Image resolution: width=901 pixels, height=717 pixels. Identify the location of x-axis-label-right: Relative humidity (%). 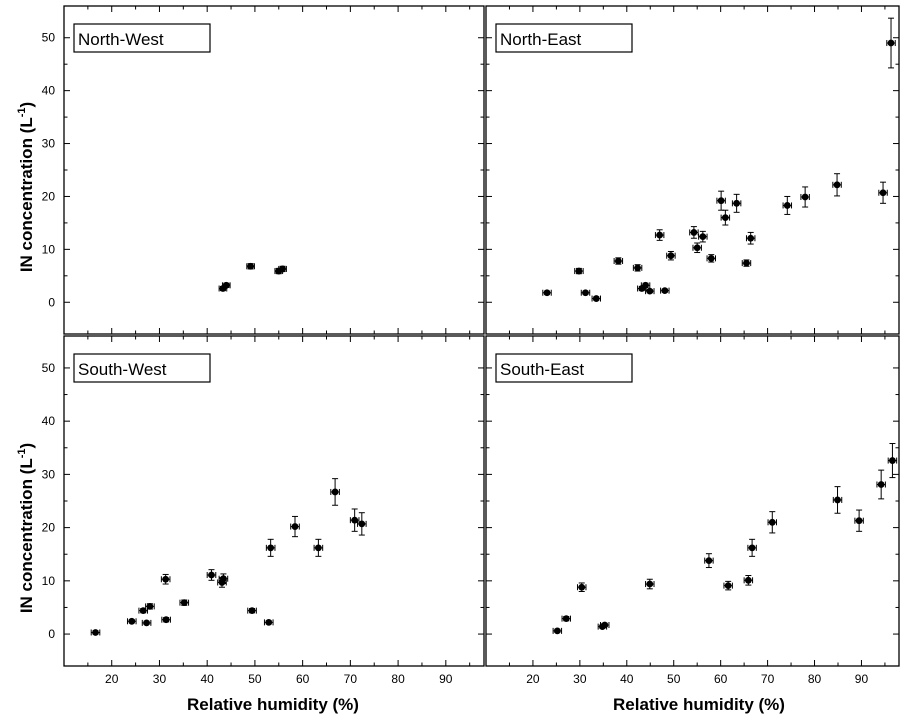
(699, 704).